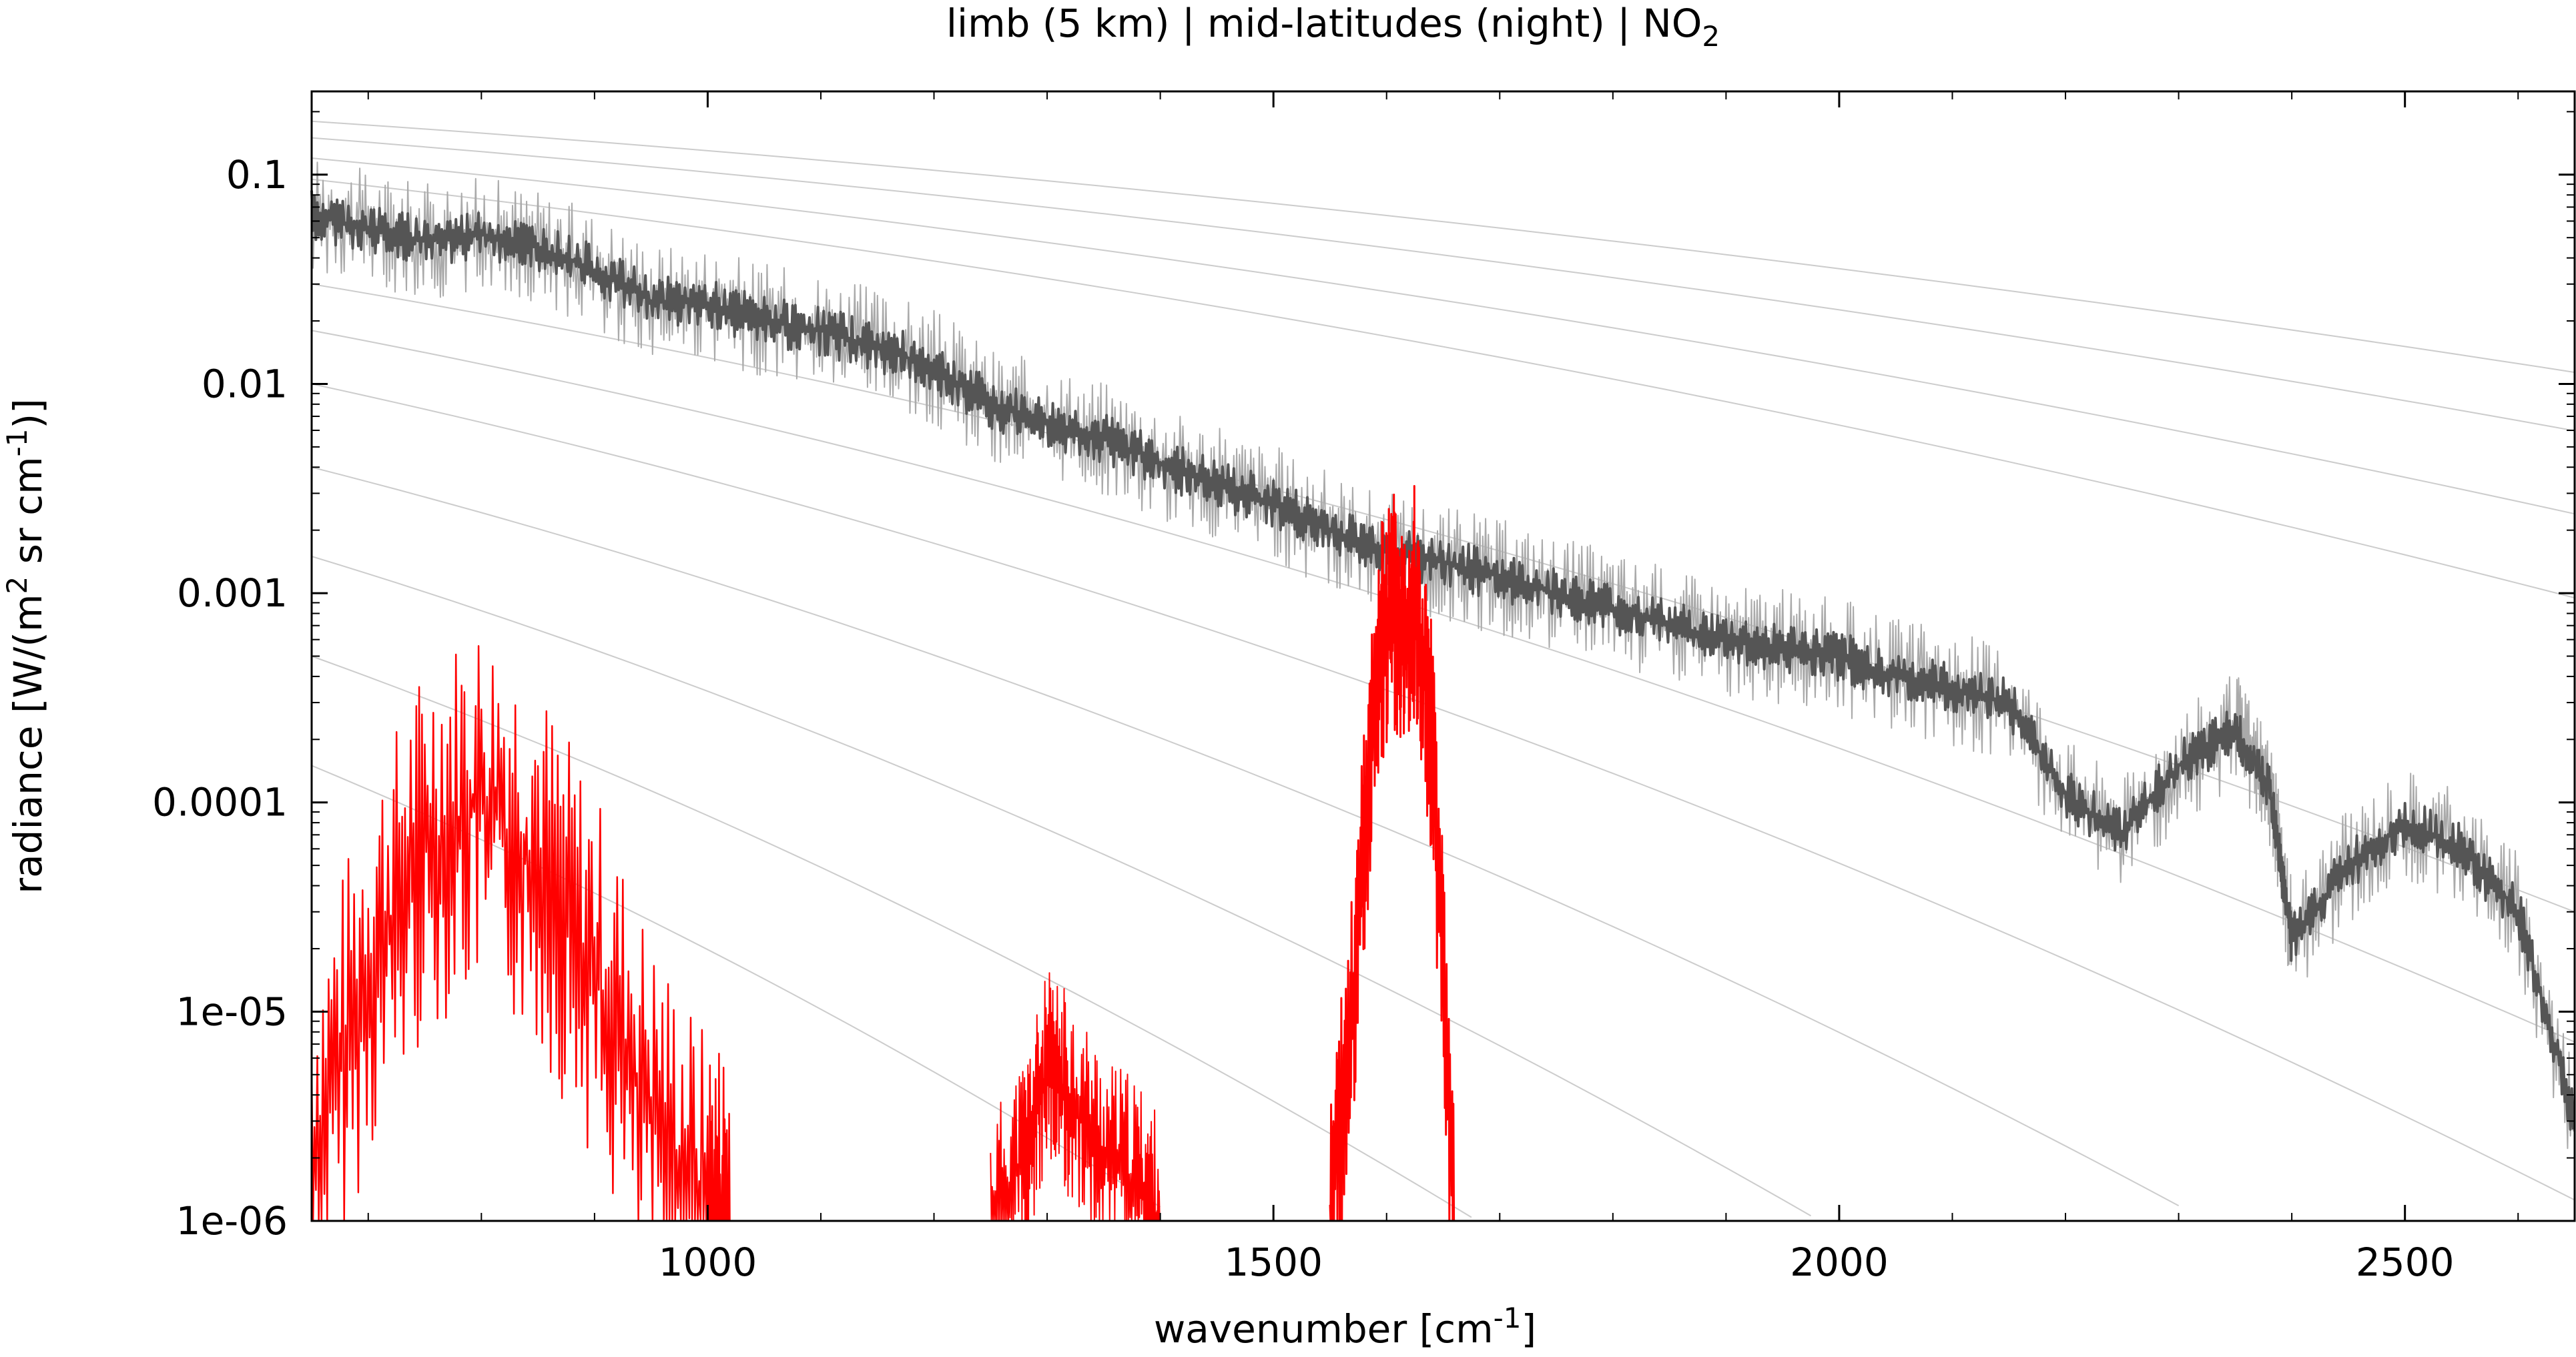 Image resolution: width=2576 pixels, height=1357 pixels. What do you see at coordinates (257, 174) in the screenshot?
I see `y-tick-label: 0.1` at bounding box center [257, 174].